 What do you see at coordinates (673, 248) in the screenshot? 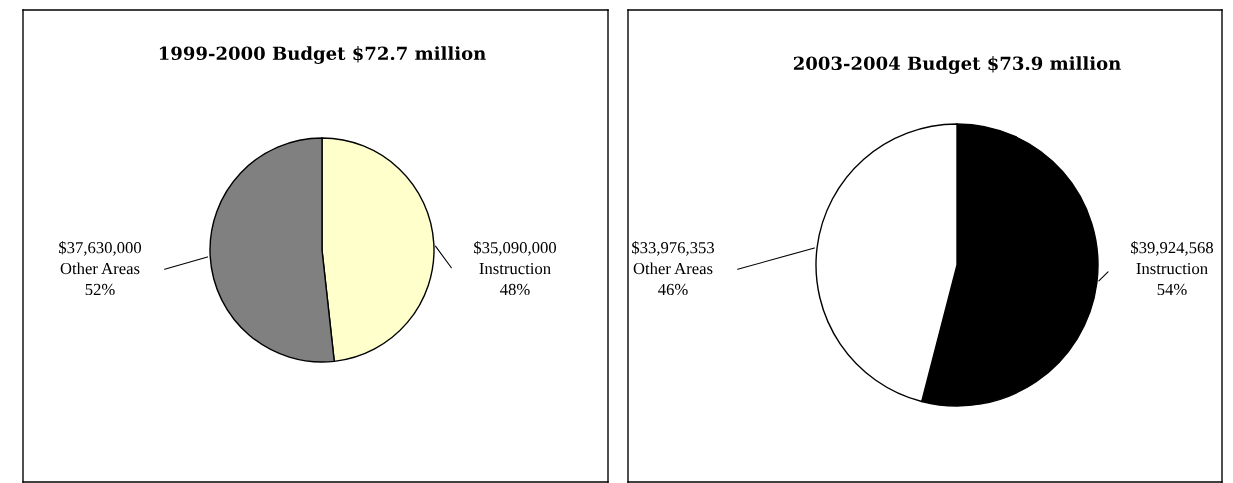
I see `data-label: $33,976,353` at bounding box center [673, 248].